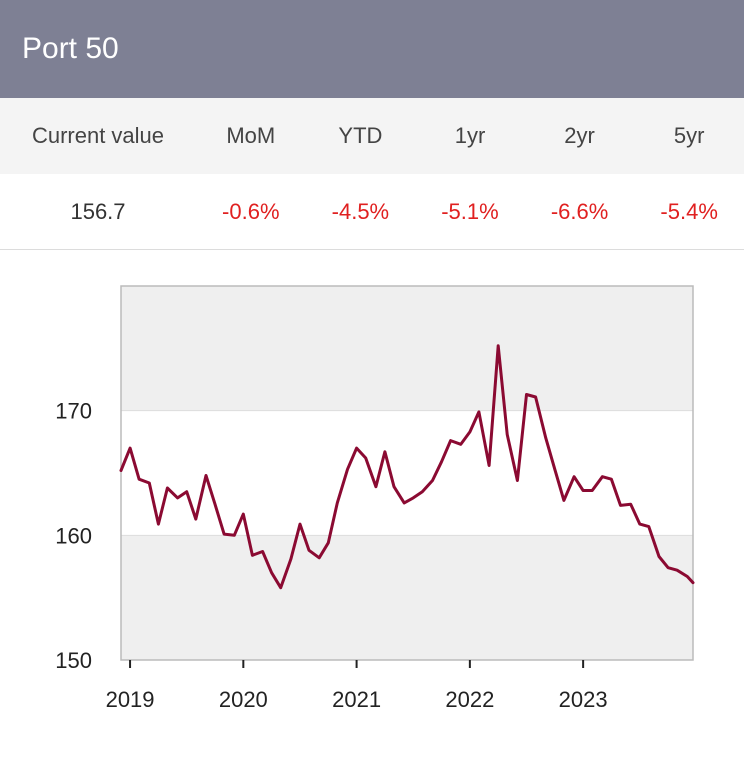 The height and width of the screenshot is (781, 744). What do you see at coordinates (583, 699) in the screenshot?
I see `x-tick-label: 2023` at bounding box center [583, 699].